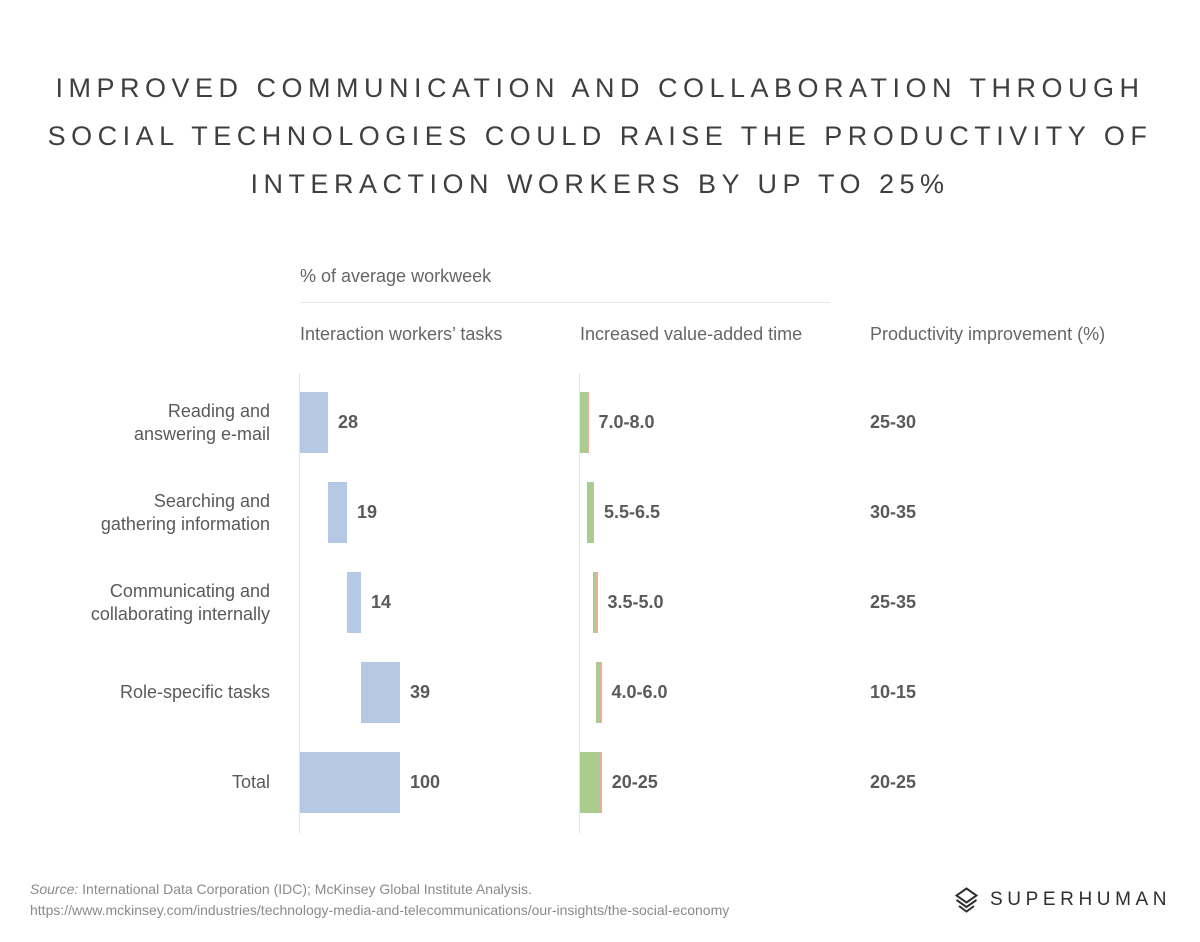 The height and width of the screenshot is (942, 1200). What do you see at coordinates (211, 500) in the screenshot?
I see `row-label-line: Searching and` at bounding box center [211, 500].